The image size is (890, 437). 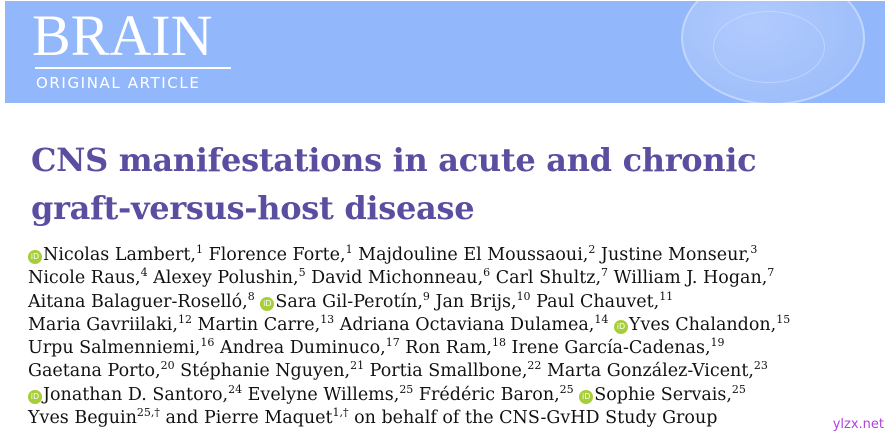 I want to click on affiliation-number: 5, so click(x=302, y=273).